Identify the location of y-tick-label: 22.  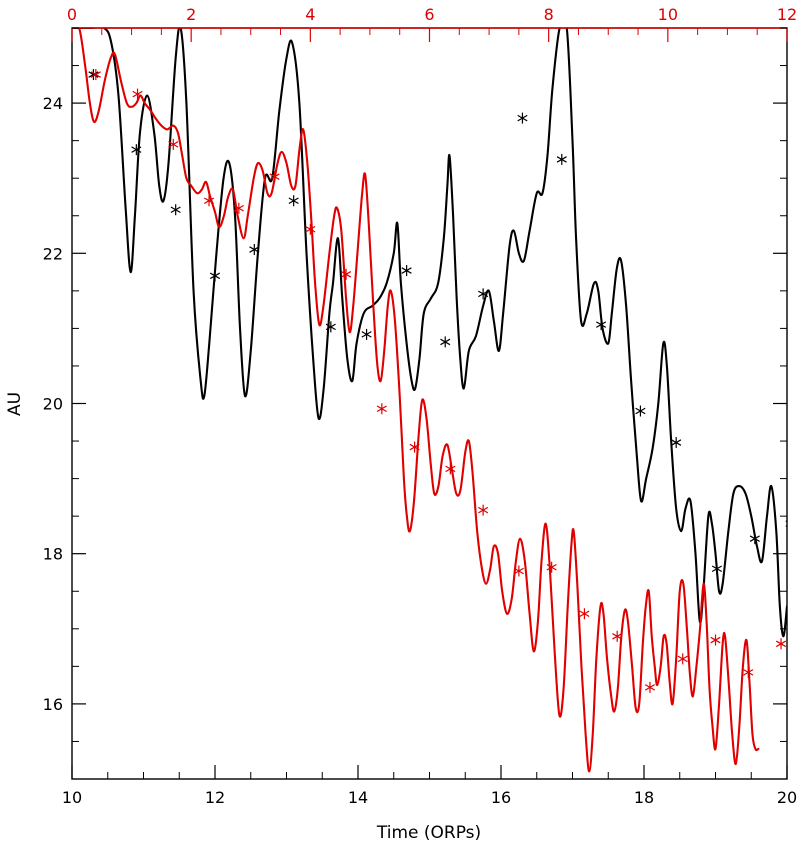
(53, 253).